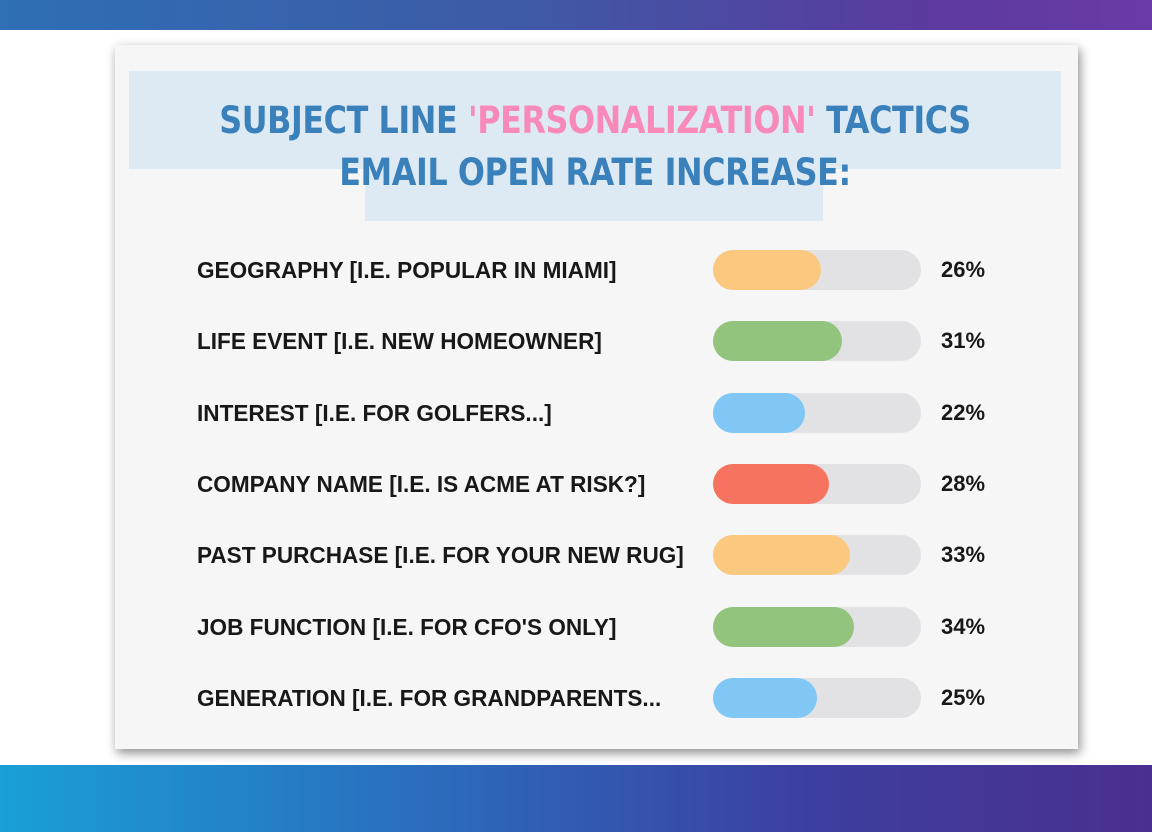 This screenshot has width=1152, height=832. What do you see at coordinates (407, 270) in the screenshot?
I see `category-label: GEOGRAPHY [I.E. POPULAR IN MIAMI]` at bounding box center [407, 270].